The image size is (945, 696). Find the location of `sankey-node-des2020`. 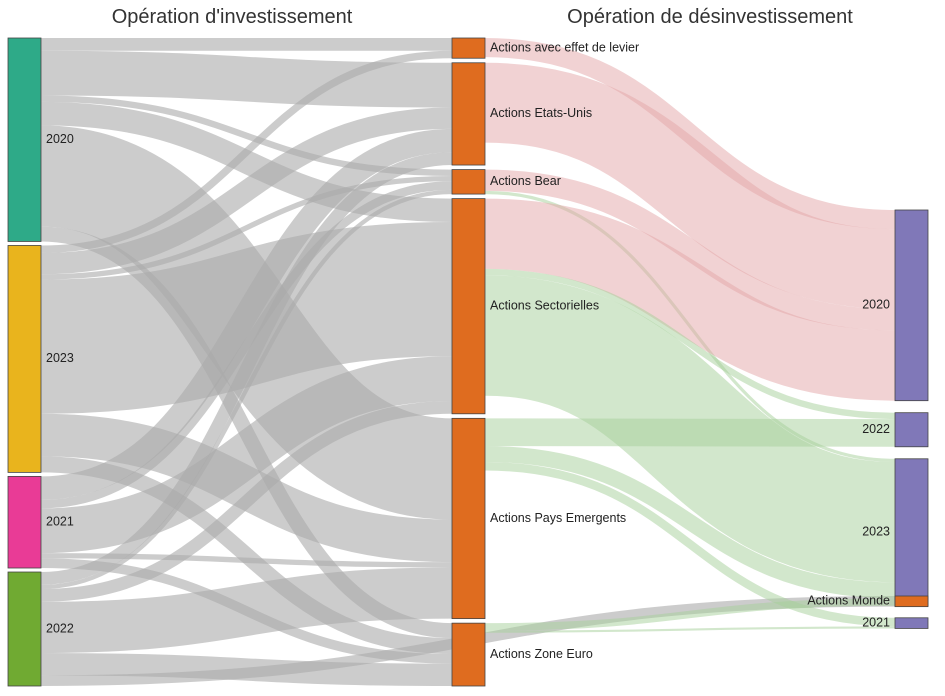

sankey-node-des2020 is located at coordinates (911, 305).